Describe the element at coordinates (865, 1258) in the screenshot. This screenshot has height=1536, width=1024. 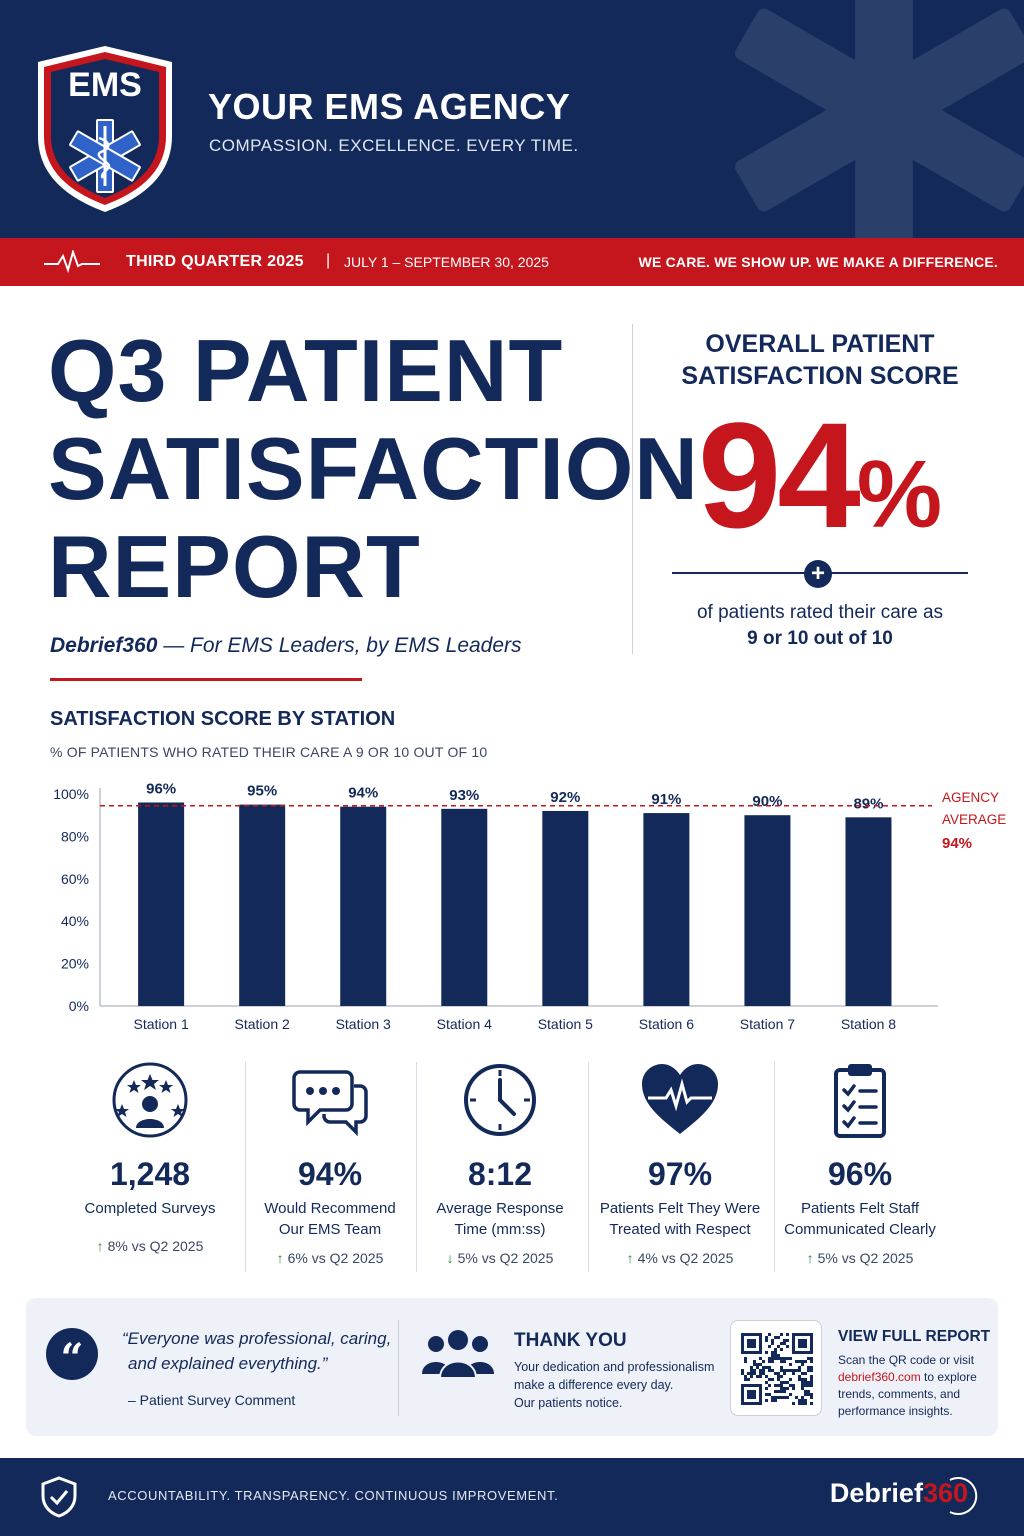
I see `stat-change-text: 5% vs Q2 2025` at that location.